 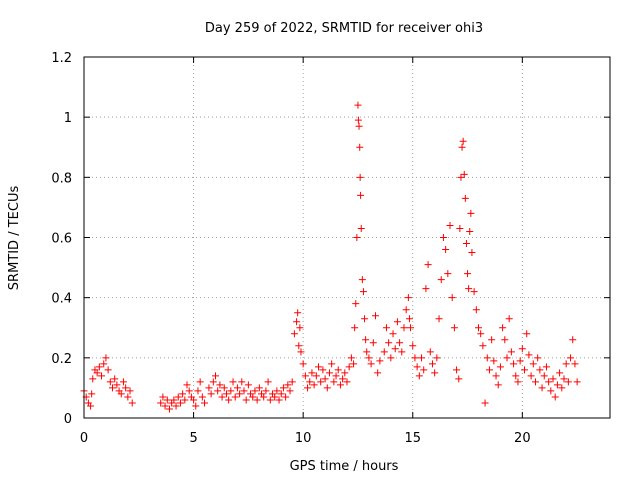 What do you see at coordinates (61, 239) in the screenshot?
I see `y-tick-label: 0.6` at bounding box center [61, 239].